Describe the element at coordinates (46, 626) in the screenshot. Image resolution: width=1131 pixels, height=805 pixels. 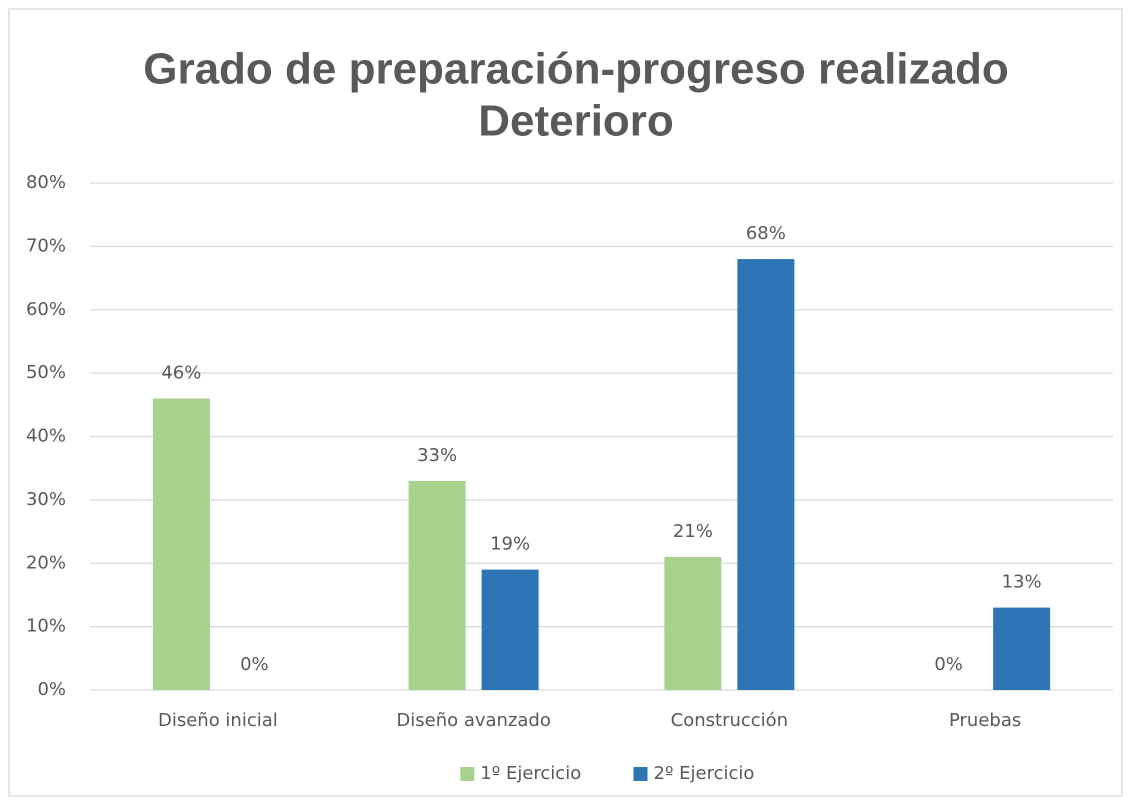
I see `y-tick-label: 10%` at that location.